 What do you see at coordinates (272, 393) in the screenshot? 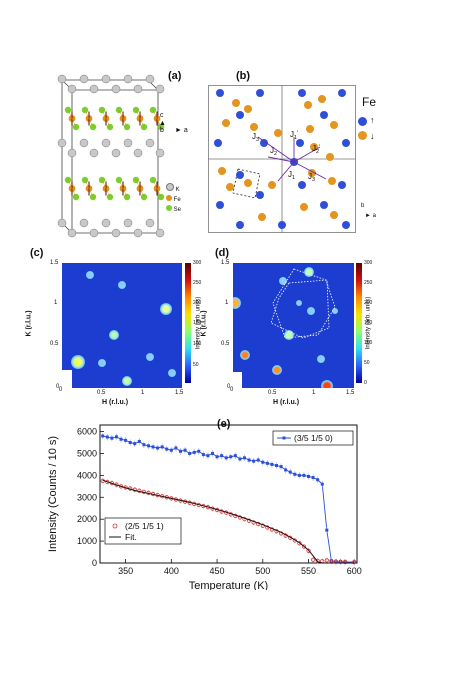
I see `d-xtick-2: 0.5` at bounding box center [272, 393].